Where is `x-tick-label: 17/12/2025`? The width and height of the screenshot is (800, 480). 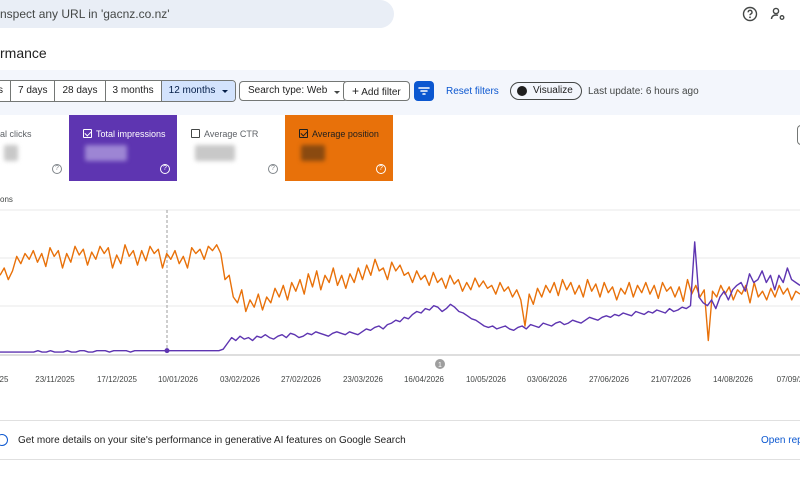
x-tick-label: 17/12/2025 is located at coordinates (117, 379).